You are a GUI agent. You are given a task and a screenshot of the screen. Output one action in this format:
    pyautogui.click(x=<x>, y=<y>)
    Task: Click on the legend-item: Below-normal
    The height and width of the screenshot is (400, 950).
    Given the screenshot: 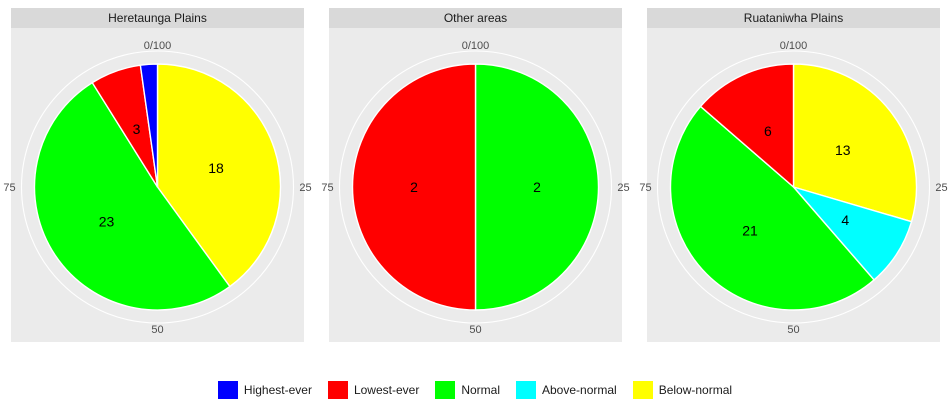 What is the action you would take?
    pyautogui.click(x=682, y=390)
    